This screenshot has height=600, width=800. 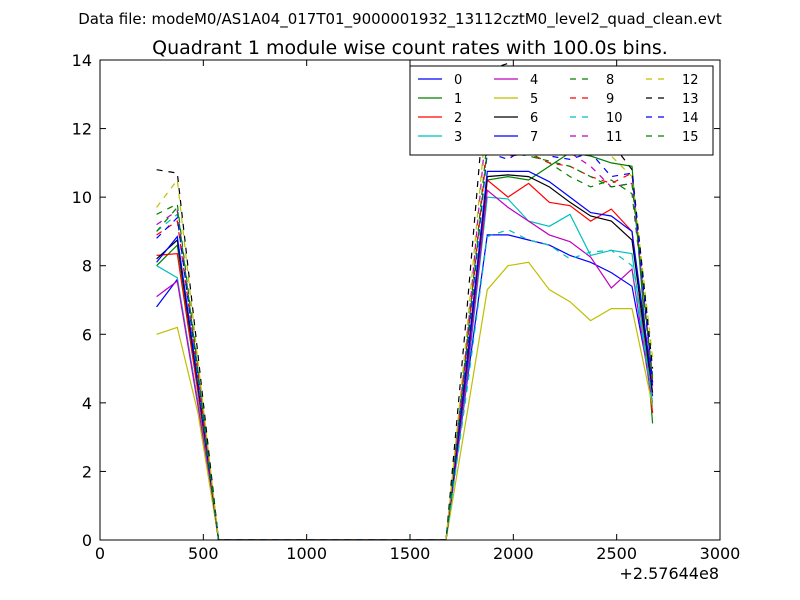 I want to click on y-tick-label: 12, so click(x=82, y=129).